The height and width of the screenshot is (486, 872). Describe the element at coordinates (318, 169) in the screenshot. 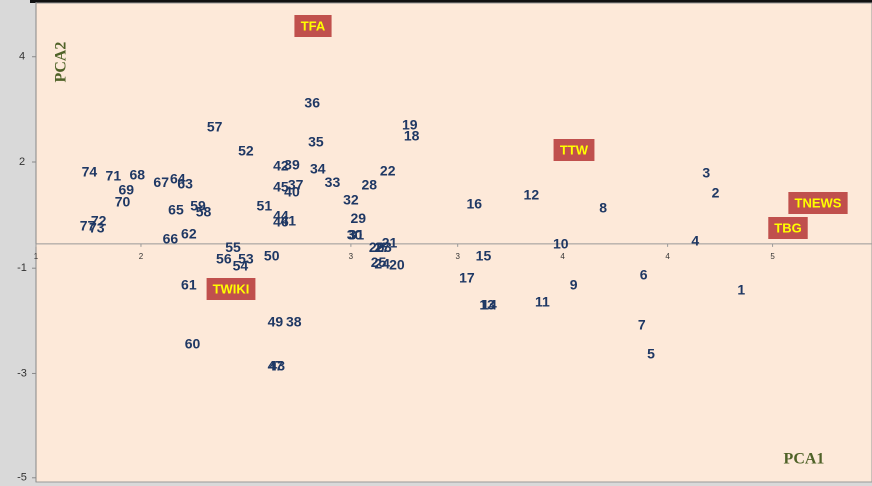

I see `point-label: 34` at that location.